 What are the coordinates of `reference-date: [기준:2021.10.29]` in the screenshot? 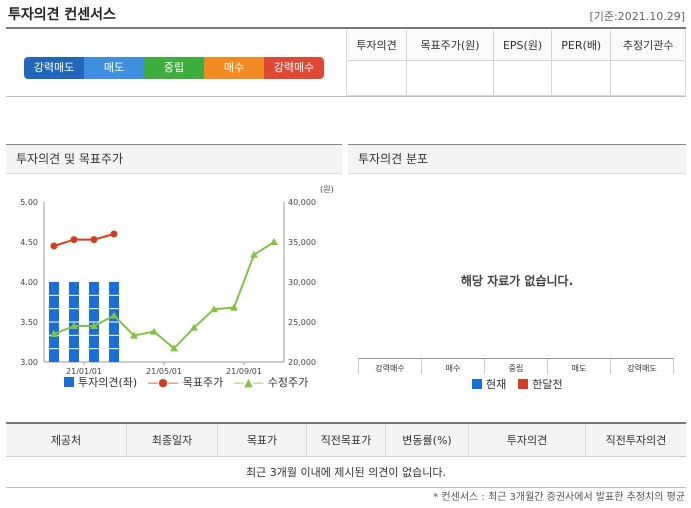 It's located at (637, 16).